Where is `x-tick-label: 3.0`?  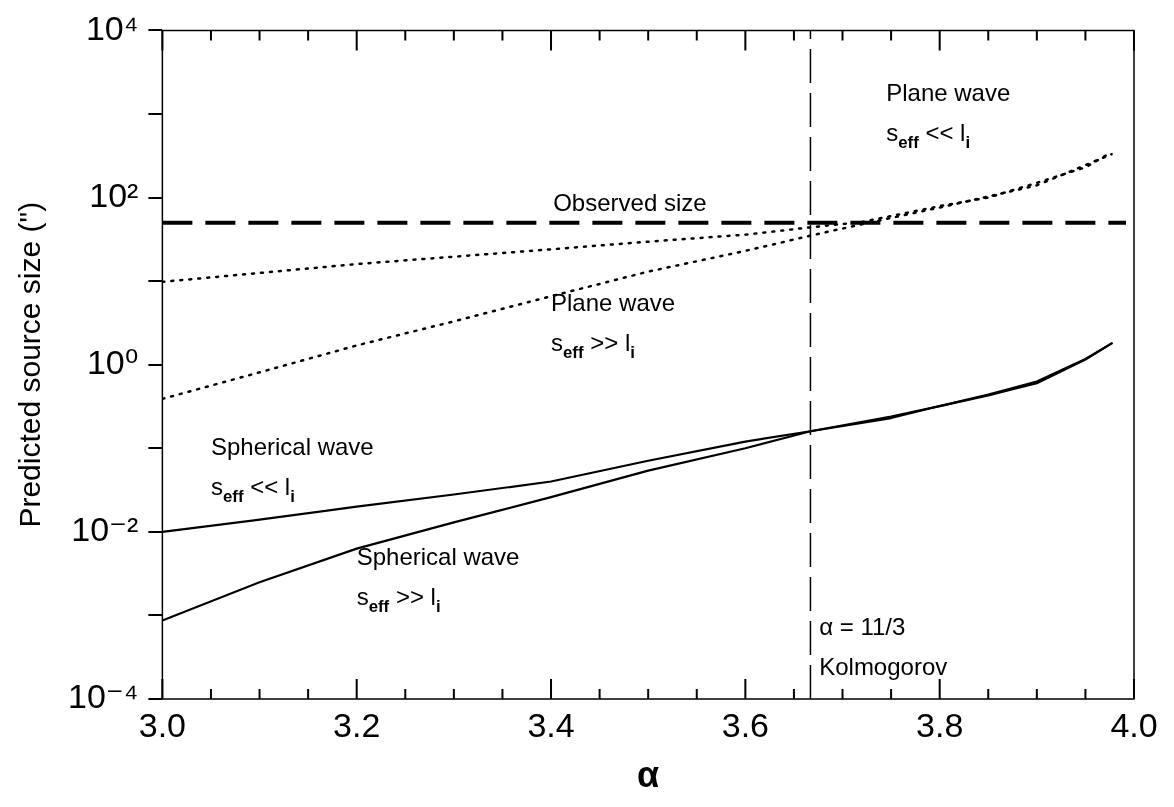 x-tick-label: 3.0 is located at coordinates (162, 724).